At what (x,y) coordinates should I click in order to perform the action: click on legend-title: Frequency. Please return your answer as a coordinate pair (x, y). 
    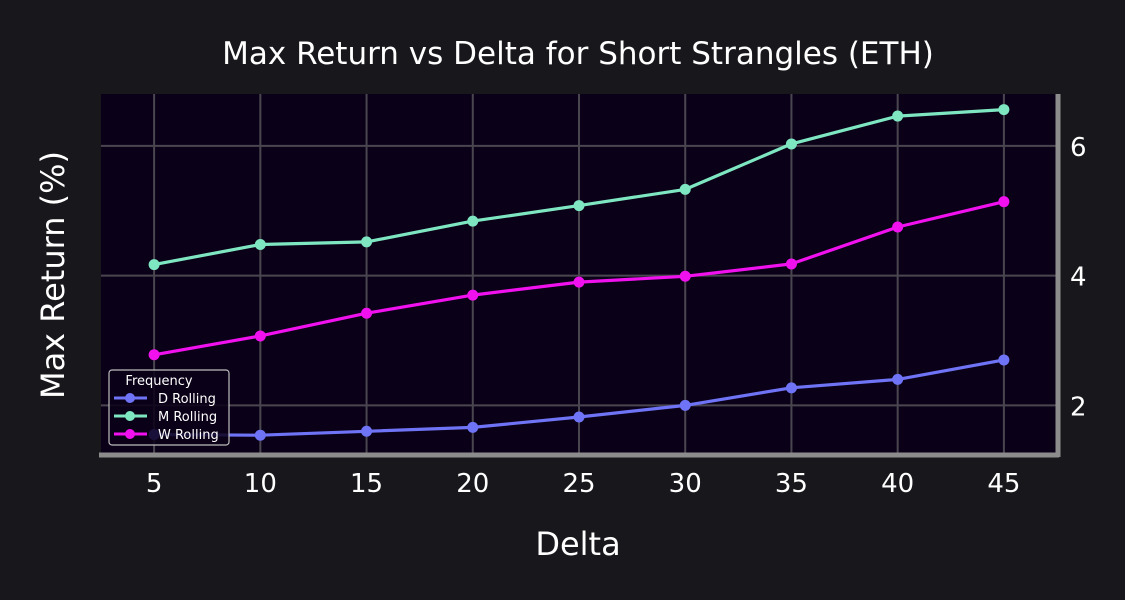
    Looking at the image, I should click on (158, 381).